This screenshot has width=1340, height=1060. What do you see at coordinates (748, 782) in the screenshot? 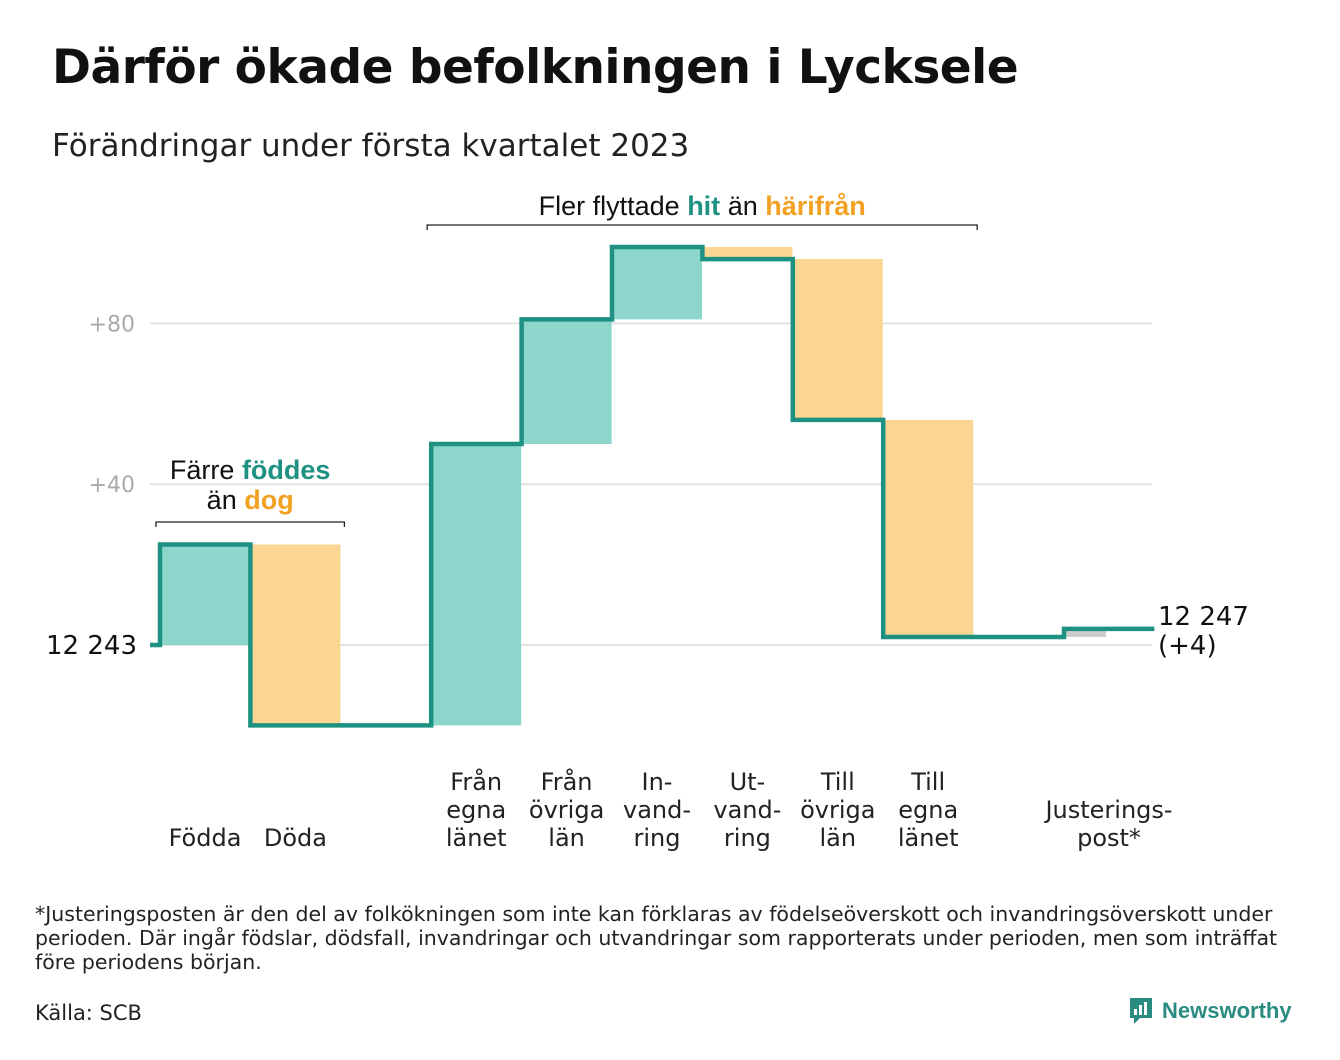
I see `category-label: Ut-` at bounding box center [748, 782].